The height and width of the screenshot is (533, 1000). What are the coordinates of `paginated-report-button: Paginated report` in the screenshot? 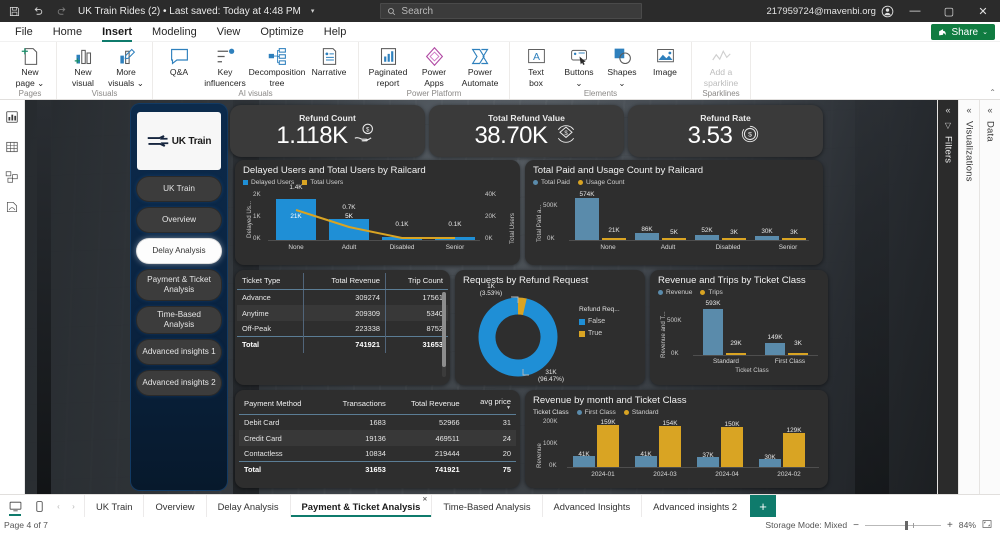 It's located at (388, 66).